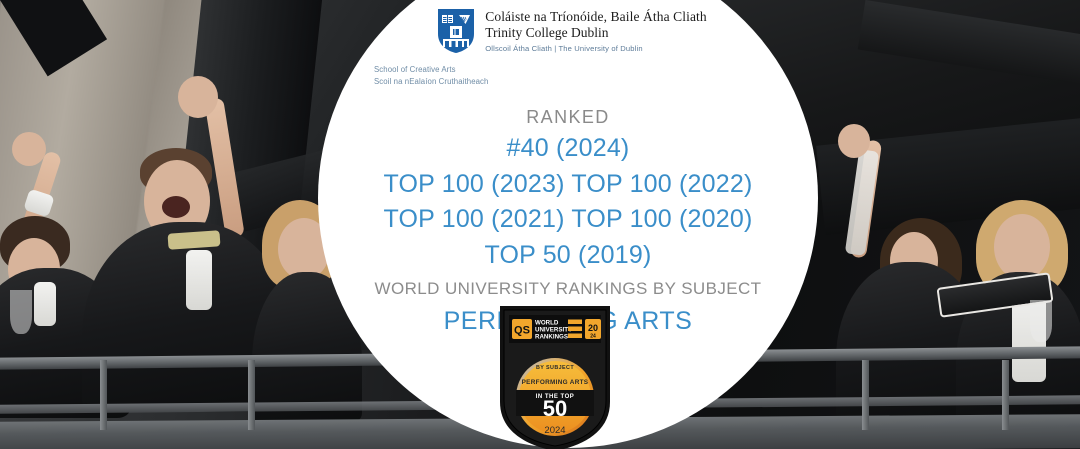  What do you see at coordinates (596, 16) in the screenshot?
I see `logo-line-irish: Coláiste na Tríonóide, Baile Átha Cliath` at bounding box center [596, 16].